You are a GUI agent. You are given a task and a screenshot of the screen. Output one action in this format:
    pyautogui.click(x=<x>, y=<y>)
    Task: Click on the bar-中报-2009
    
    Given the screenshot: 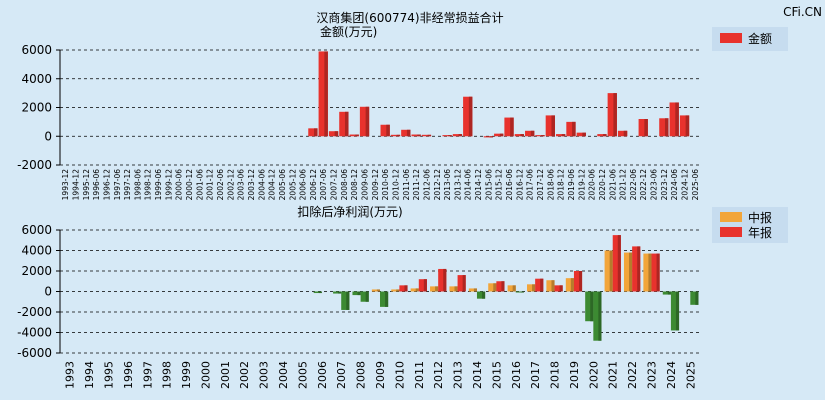 What is the action you would take?
    pyautogui.click(x=375, y=290)
    